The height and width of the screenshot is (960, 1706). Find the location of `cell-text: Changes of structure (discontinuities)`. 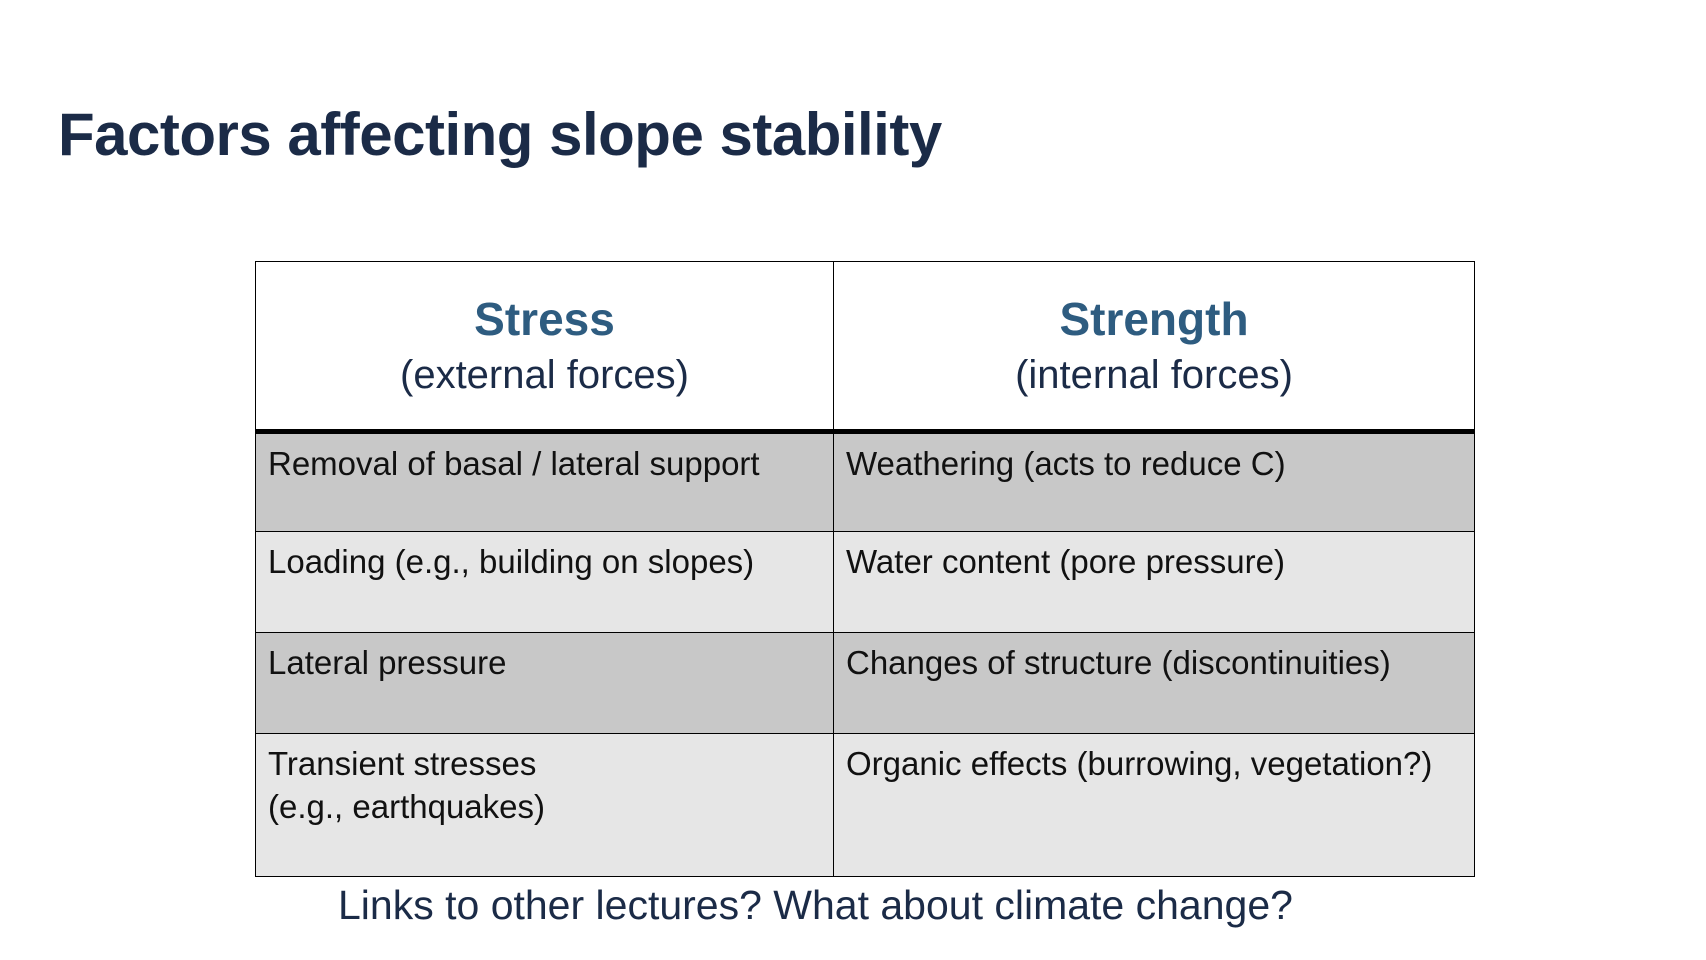

cell-text: Changes of structure (discontinuities) is located at coordinates (1118, 662).